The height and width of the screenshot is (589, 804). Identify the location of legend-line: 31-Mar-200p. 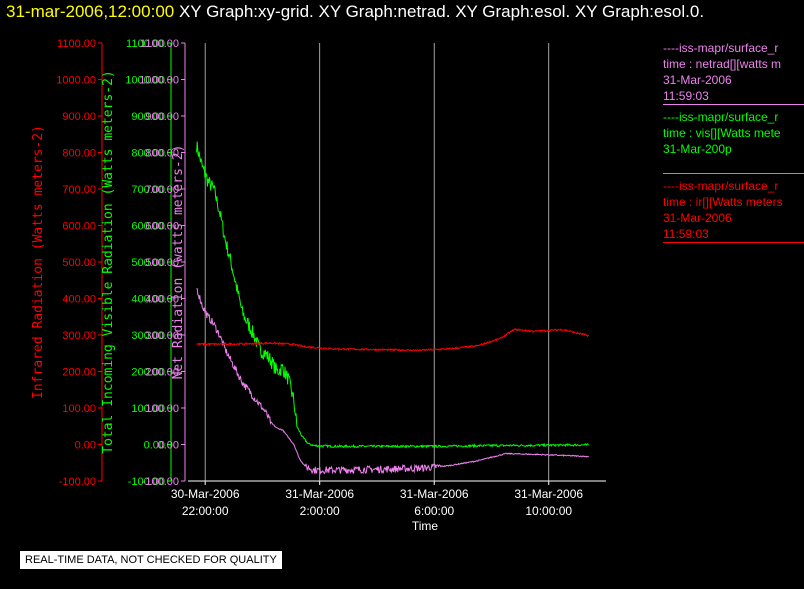
(697, 149).